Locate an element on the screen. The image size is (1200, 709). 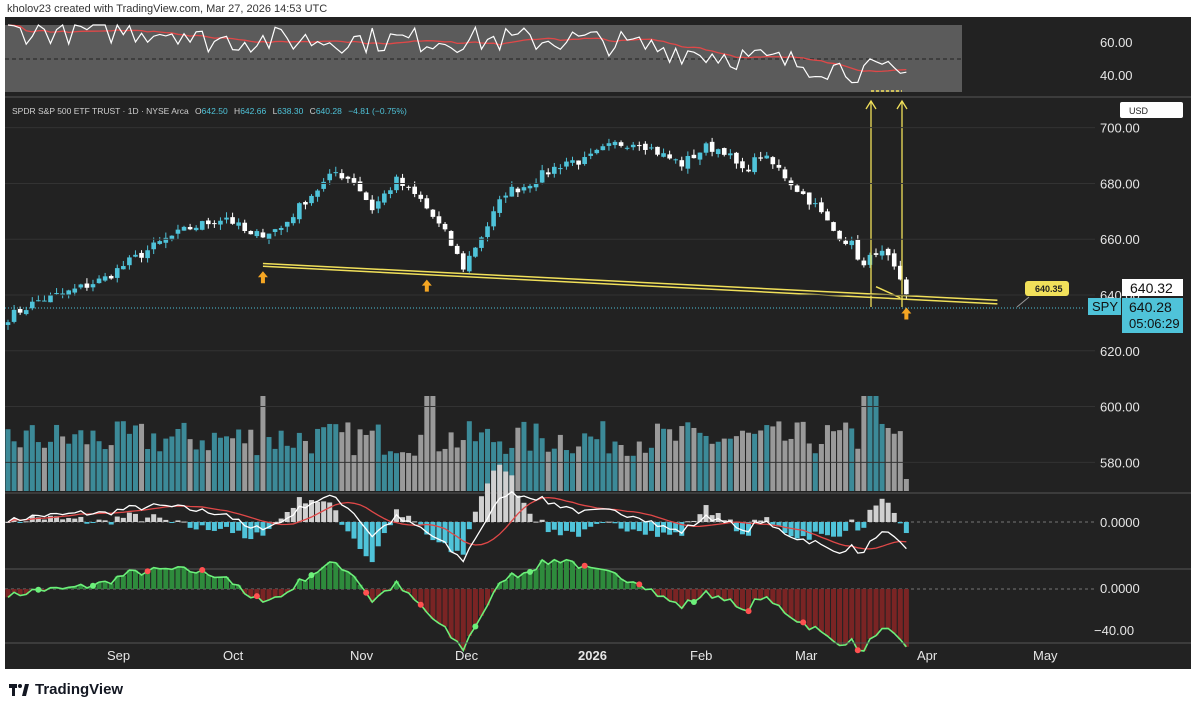
currency-badge is located at coordinates (1151, 110).